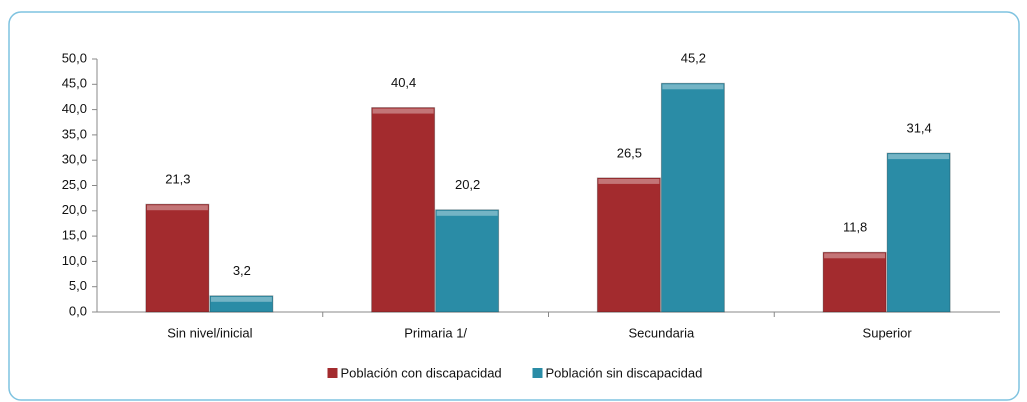  Describe the element at coordinates (74, 159) in the screenshot. I see `y-tick-label: 30,0` at that location.